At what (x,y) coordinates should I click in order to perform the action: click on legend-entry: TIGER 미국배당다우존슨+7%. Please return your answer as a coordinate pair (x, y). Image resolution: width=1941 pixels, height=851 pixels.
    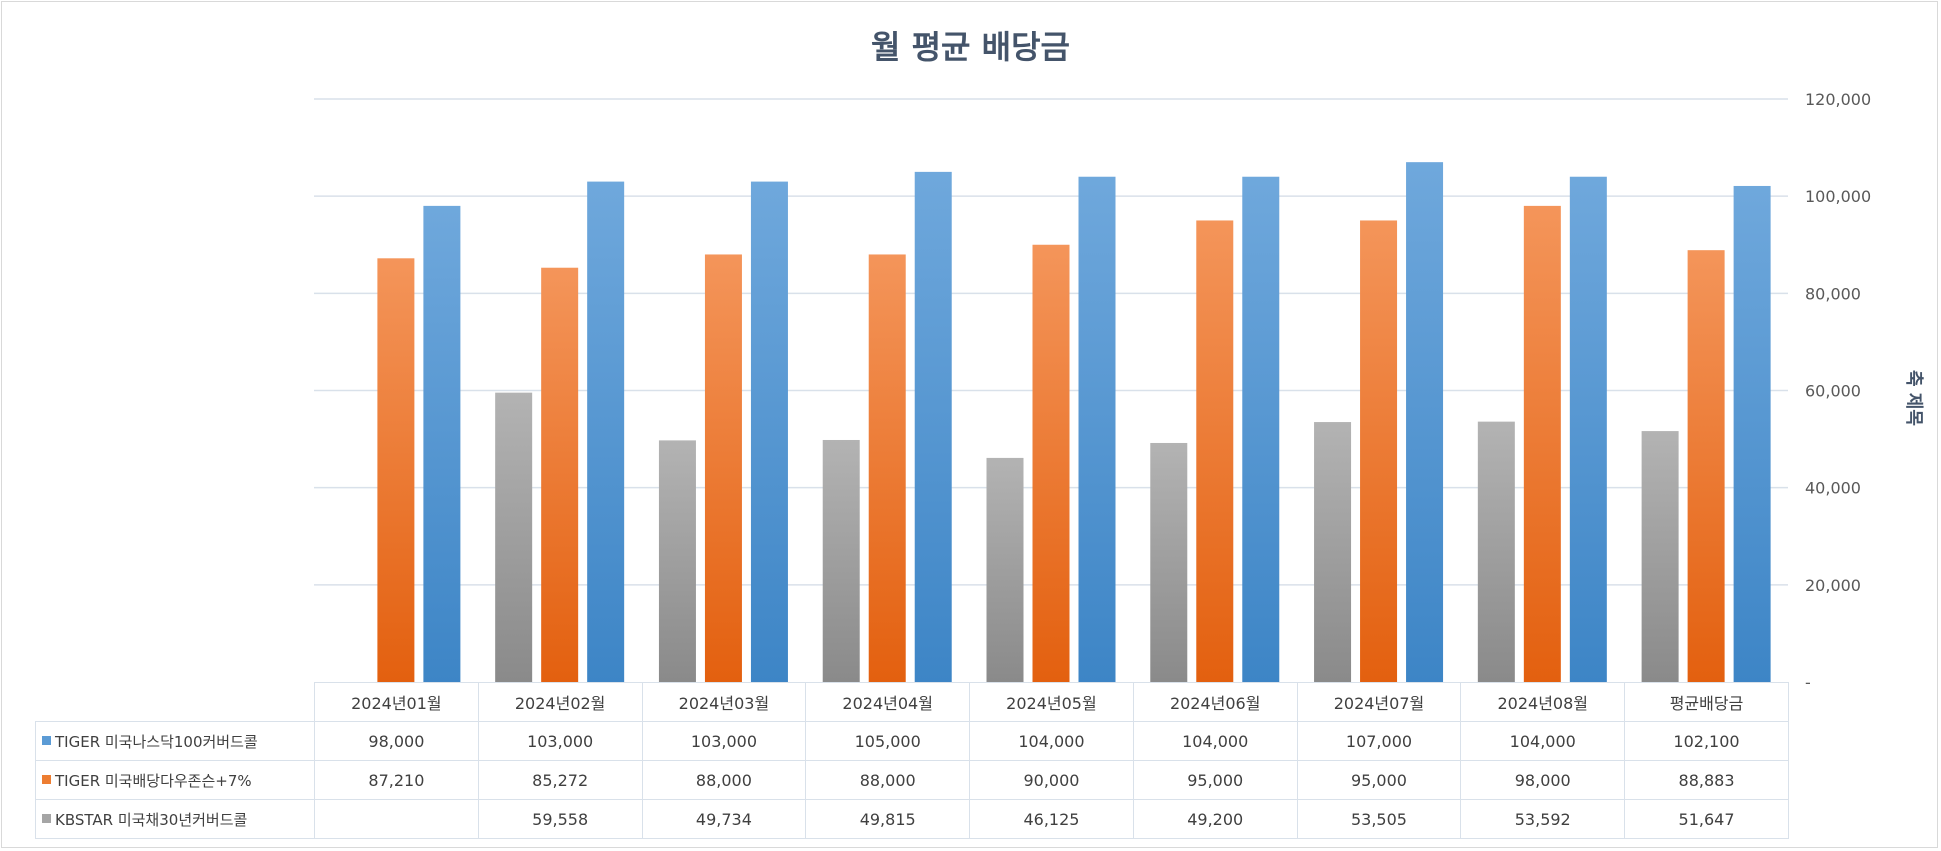
    Looking at the image, I should click on (175, 780).